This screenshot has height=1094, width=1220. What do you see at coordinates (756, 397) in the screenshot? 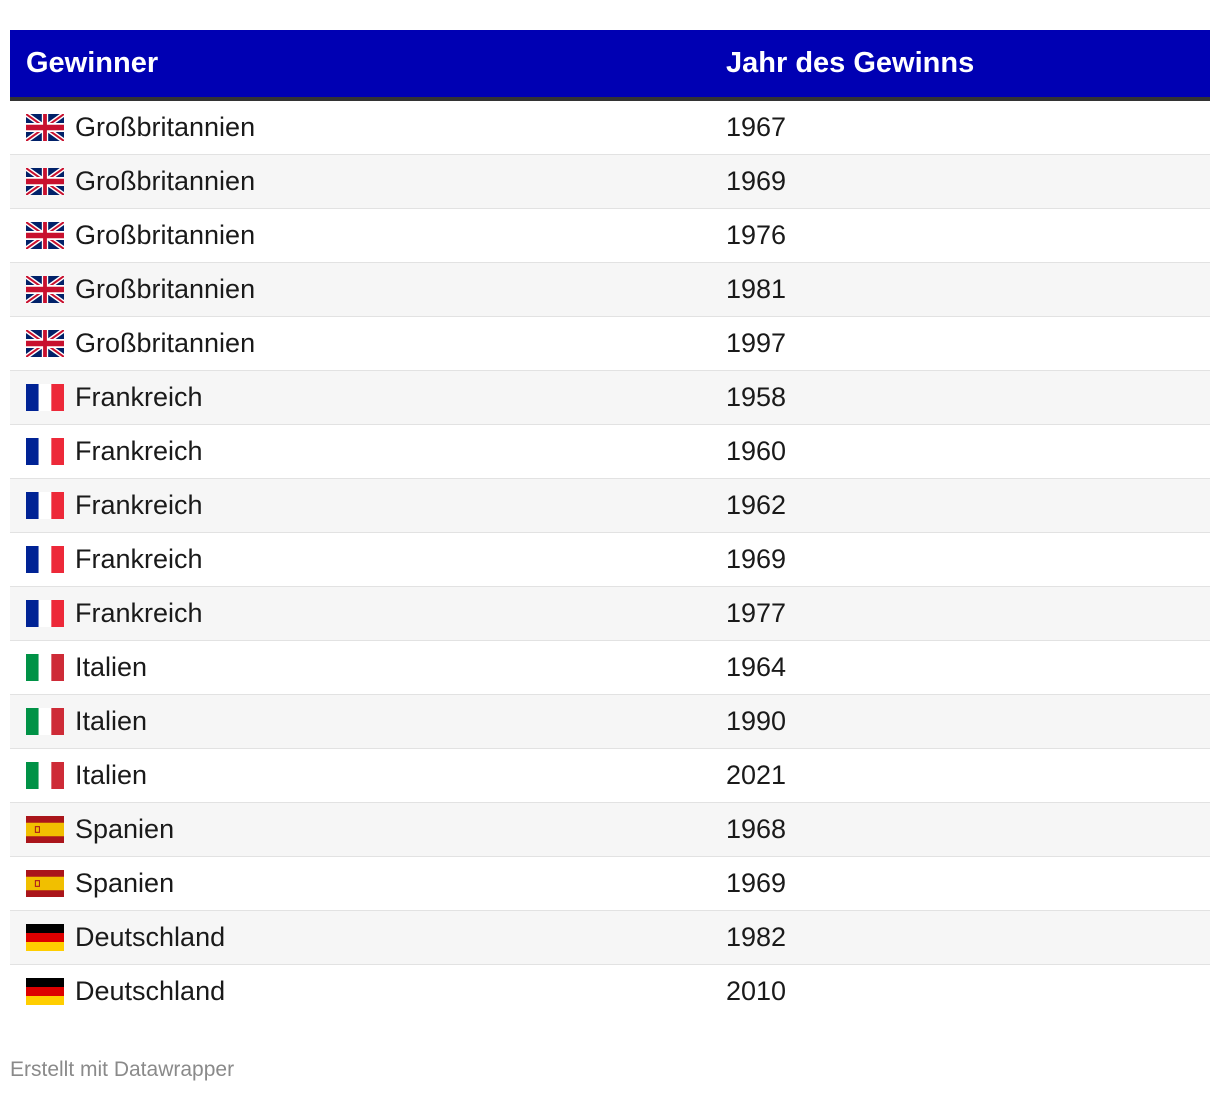
I see `year-cell: 1958` at bounding box center [756, 397].